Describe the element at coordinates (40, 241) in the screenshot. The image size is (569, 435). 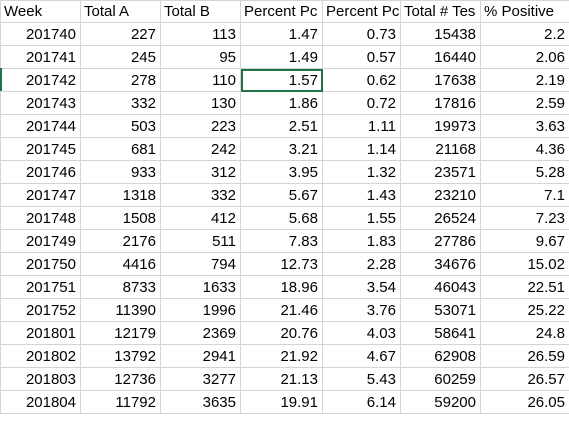
I see `cell: 201749` at that location.